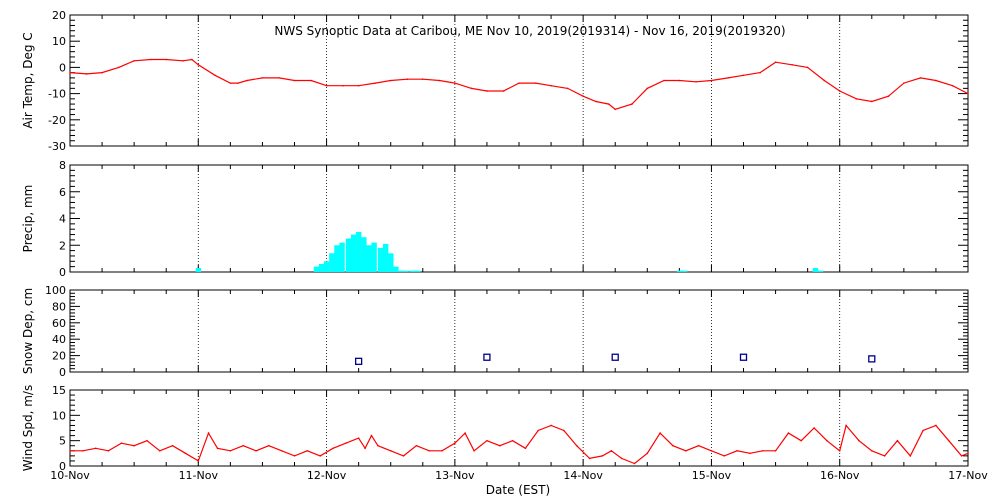  I want to click on x-tick-label: 13-Nov, so click(455, 475).